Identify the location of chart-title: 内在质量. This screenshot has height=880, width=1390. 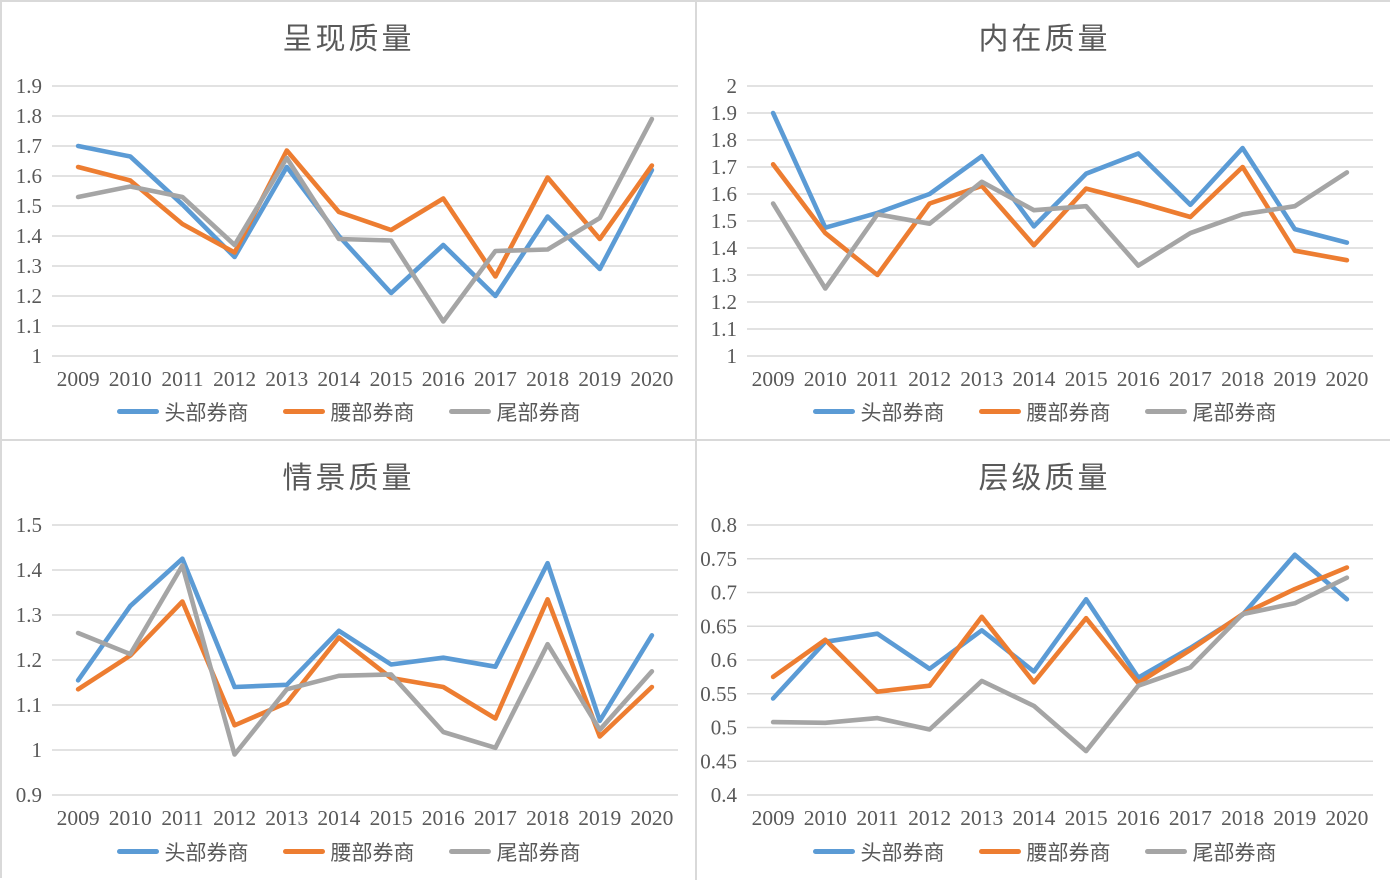
(1044, 39).